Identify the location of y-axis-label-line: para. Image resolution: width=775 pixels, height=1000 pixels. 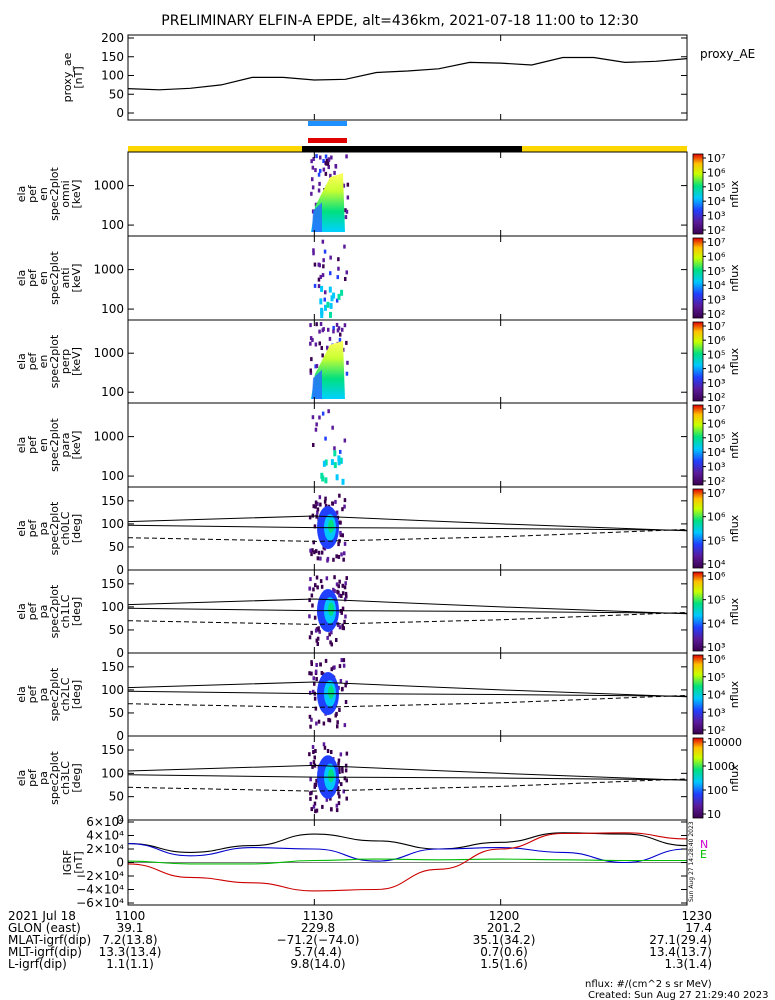
(65, 445).